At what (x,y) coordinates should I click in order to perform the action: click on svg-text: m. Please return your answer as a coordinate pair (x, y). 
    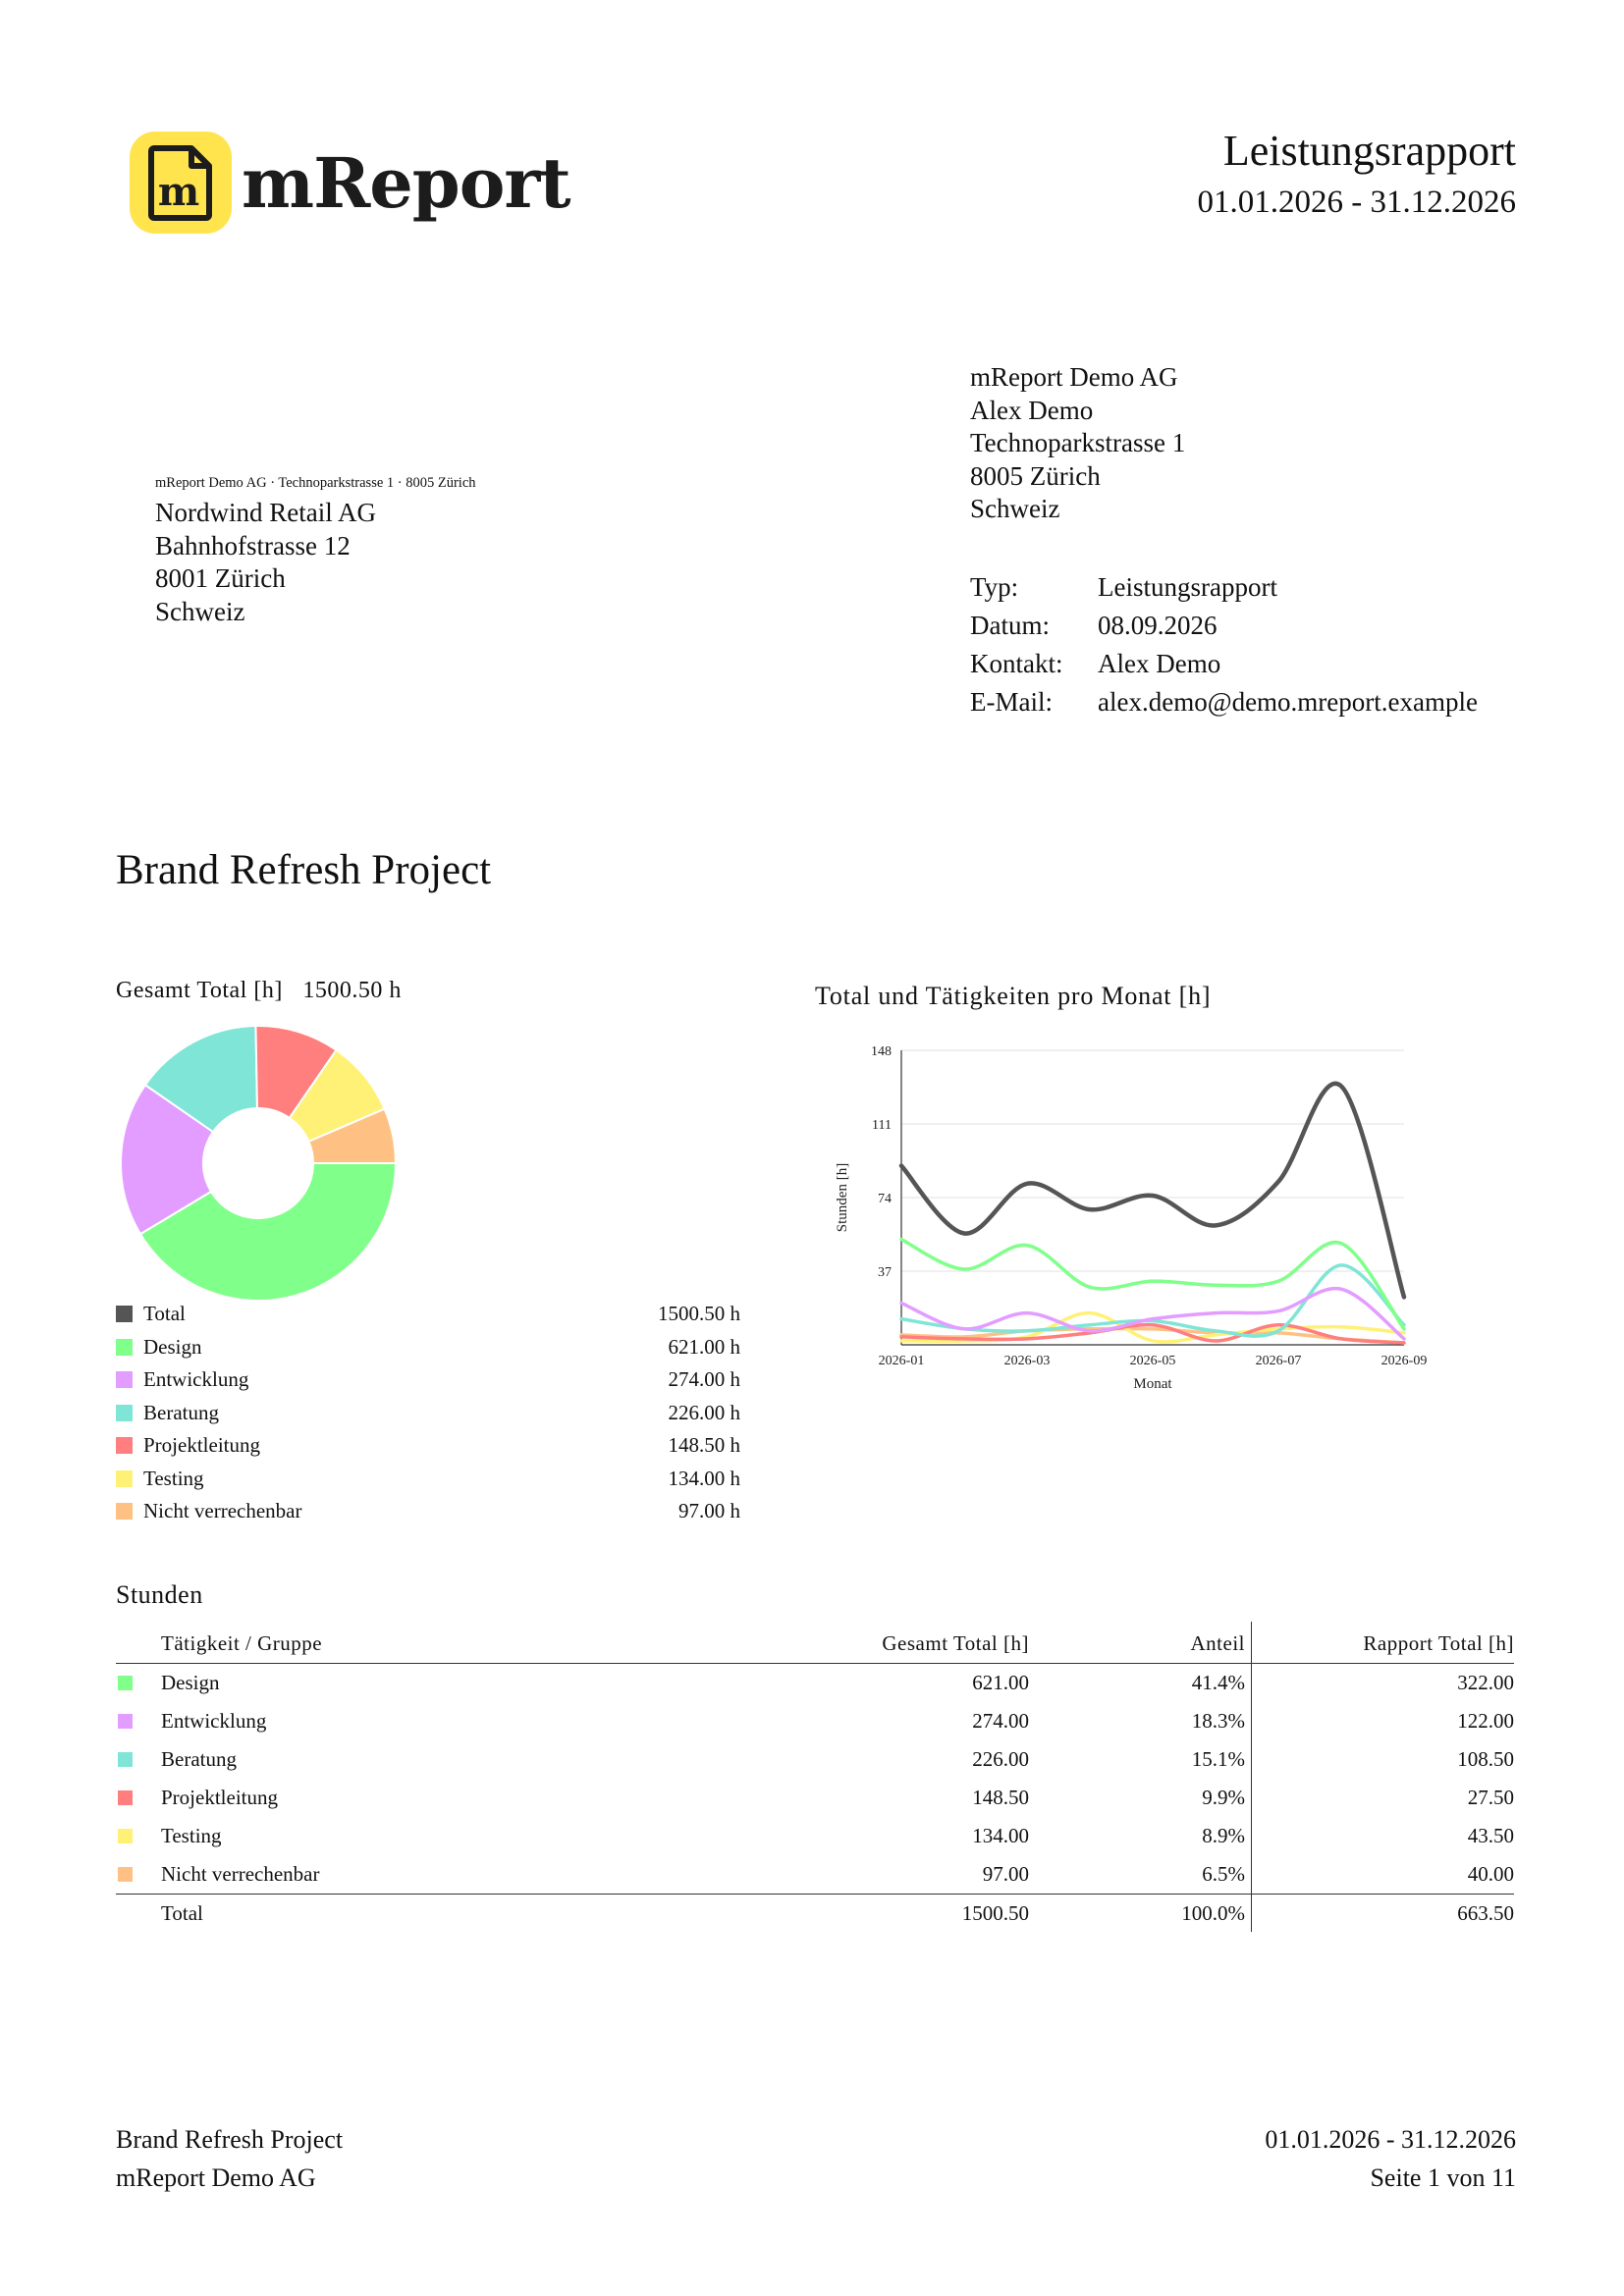
    Looking at the image, I should click on (178, 192).